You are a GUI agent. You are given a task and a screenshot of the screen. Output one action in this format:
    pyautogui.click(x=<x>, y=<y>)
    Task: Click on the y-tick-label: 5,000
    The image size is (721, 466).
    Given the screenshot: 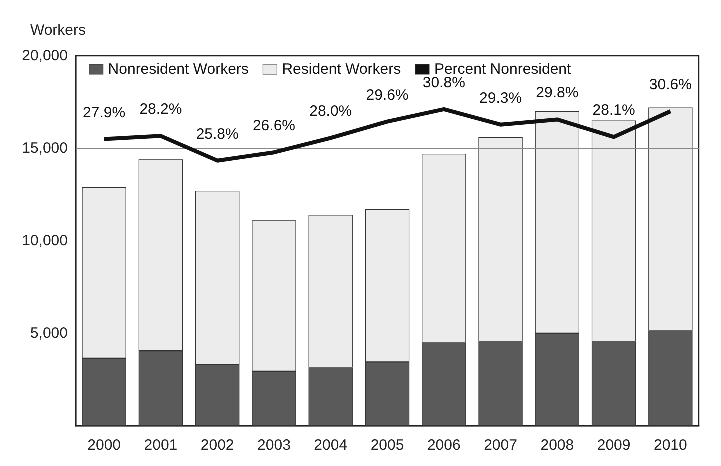 What is the action you would take?
    pyautogui.click(x=49, y=333)
    